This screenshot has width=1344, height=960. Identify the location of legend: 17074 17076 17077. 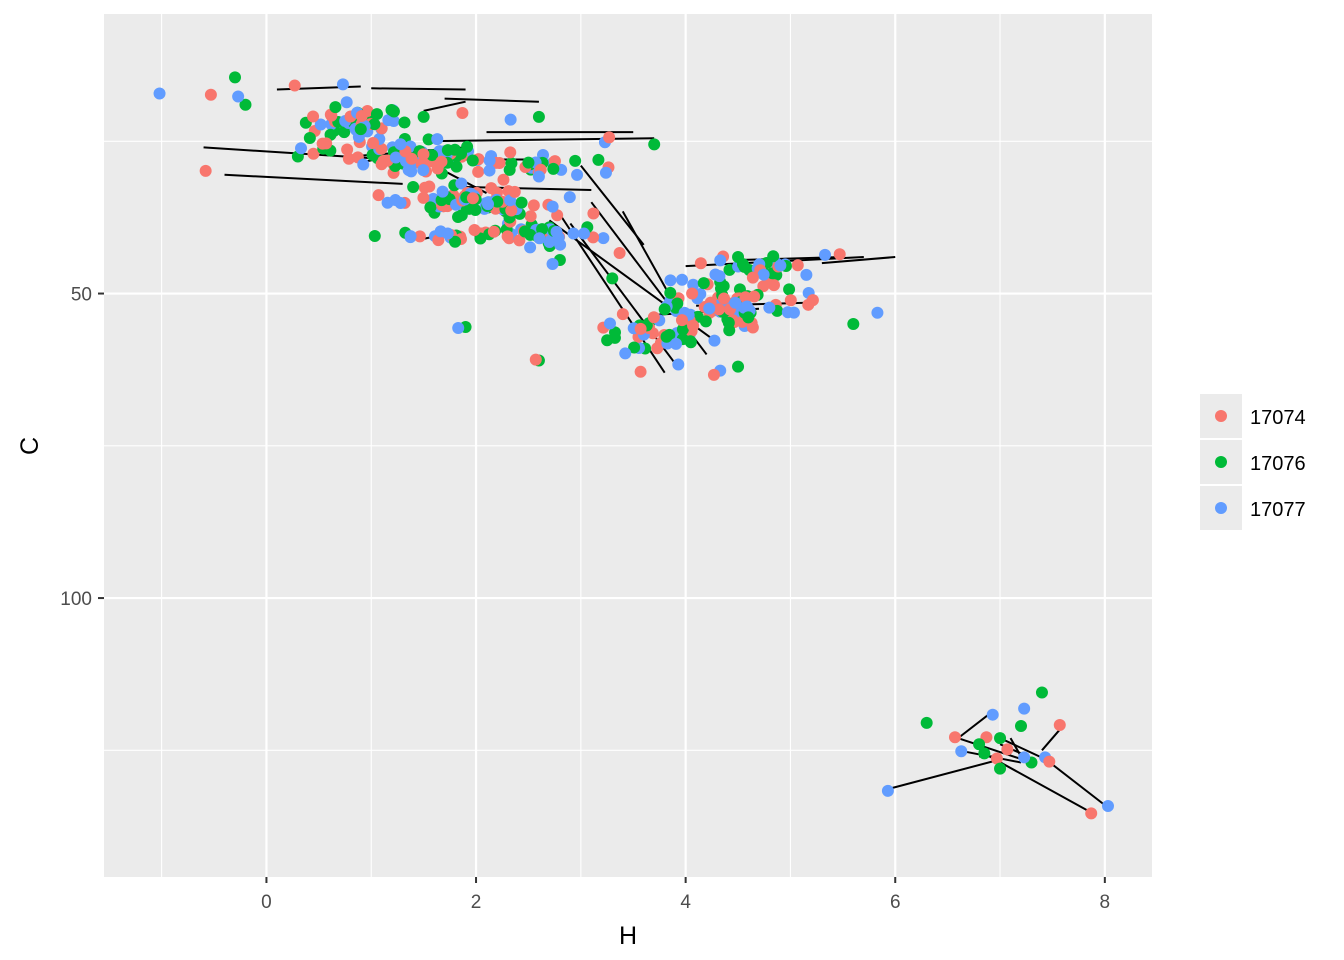
(1253, 462).